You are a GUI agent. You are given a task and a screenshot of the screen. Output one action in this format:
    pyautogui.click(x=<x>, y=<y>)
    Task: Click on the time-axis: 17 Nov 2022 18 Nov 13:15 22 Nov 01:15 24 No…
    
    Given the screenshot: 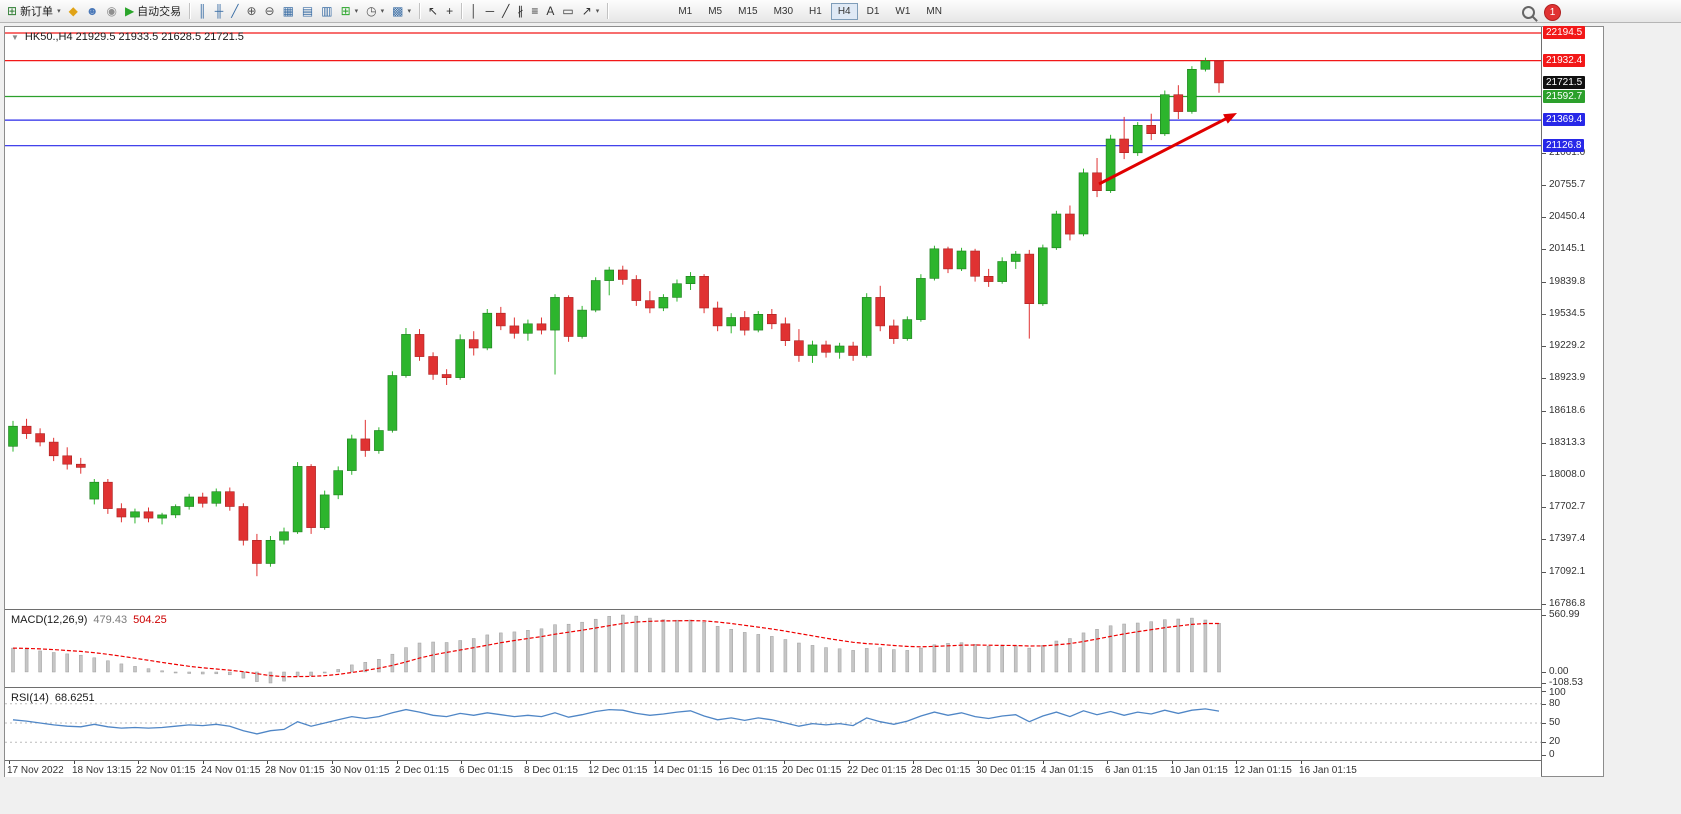 What is the action you would take?
    pyautogui.click(x=773, y=768)
    